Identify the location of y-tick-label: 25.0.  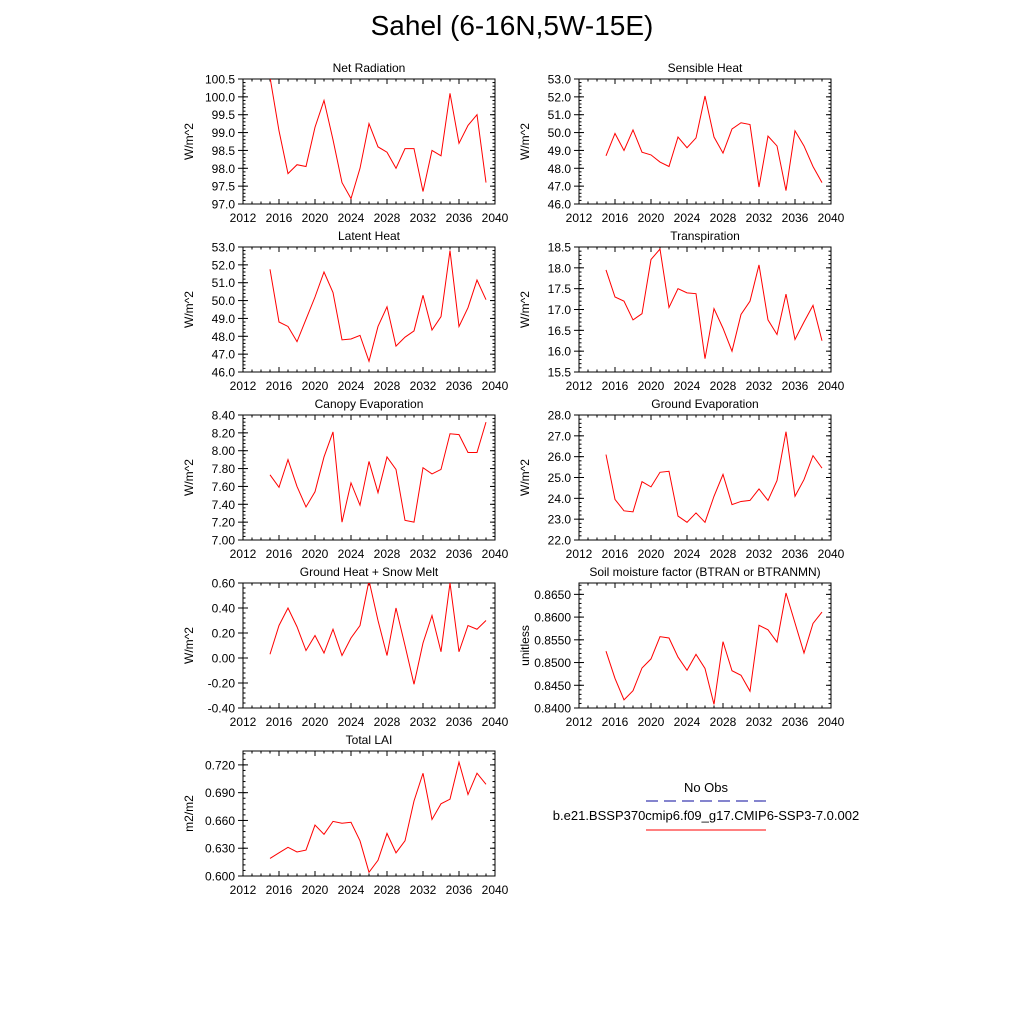
(560, 478).